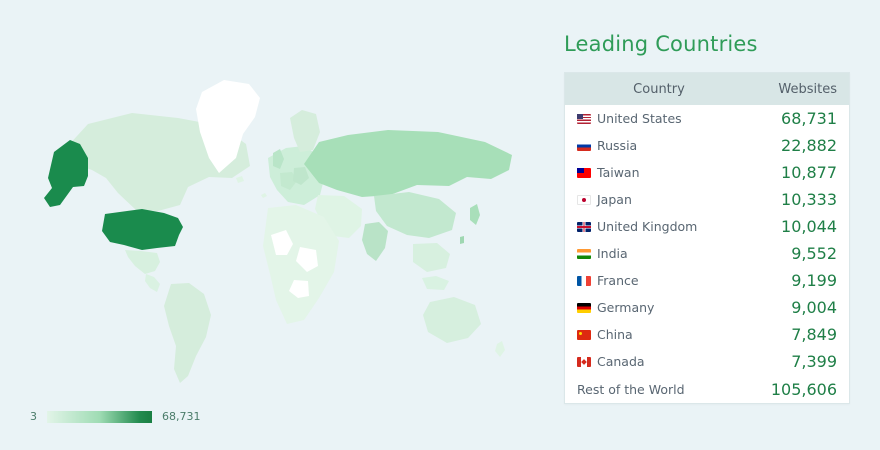  I want to click on country-name: United States, so click(639, 118).